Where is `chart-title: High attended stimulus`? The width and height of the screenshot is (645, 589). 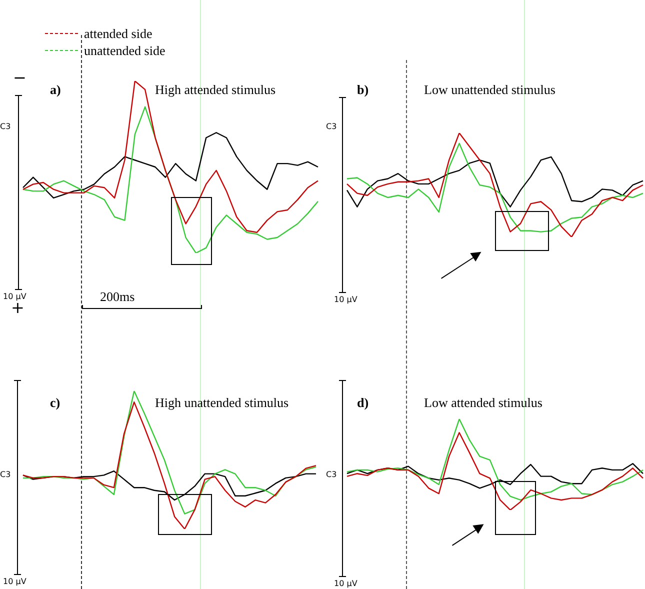
chart-title: High attended stimulus is located at coordinates (215, 89).